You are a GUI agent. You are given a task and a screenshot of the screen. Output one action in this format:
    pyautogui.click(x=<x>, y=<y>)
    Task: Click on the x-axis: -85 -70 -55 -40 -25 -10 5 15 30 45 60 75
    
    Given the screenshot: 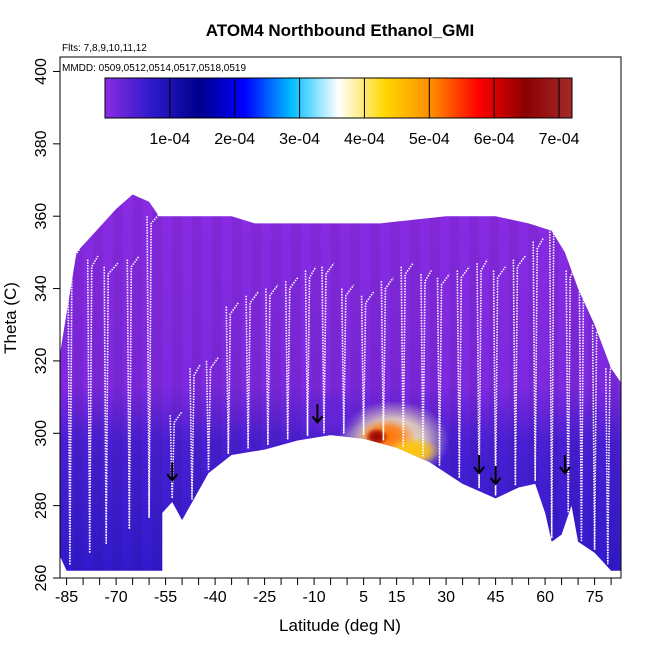 What is the action you would take?
    pyautogui.click(x=333, y=592)
    